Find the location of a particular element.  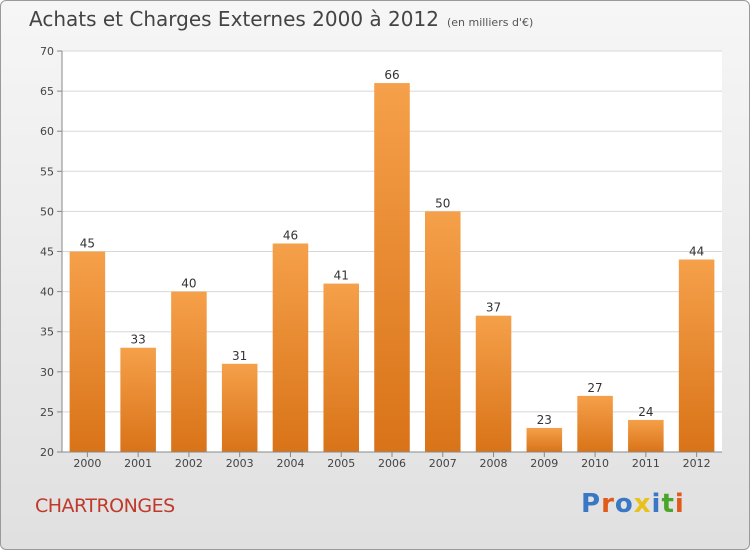

logo-letter: o is located at coordinates (624, 504).